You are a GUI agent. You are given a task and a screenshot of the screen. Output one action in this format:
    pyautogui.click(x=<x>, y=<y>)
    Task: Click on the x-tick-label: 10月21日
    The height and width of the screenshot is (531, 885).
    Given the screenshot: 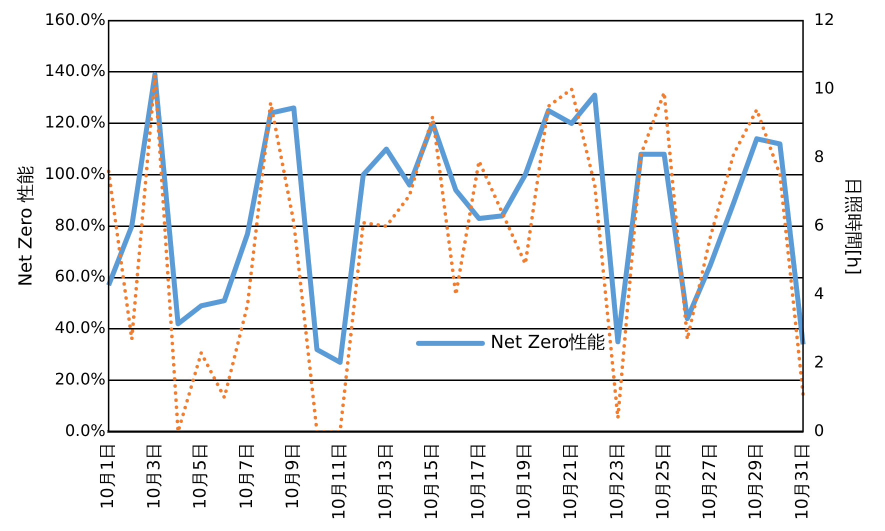 What is the action you would take?
    pyautogui.click(x=570, y=481)
    